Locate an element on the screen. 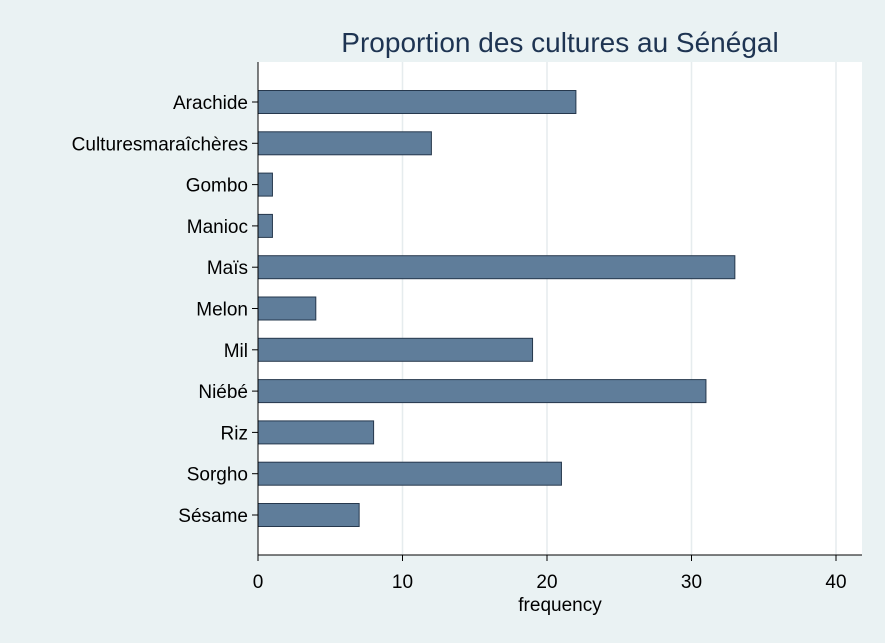 This screenshot has height=643, width=885. x-axis-ticks: 0 10 20 30 40 is located at coordinates (550, 574).